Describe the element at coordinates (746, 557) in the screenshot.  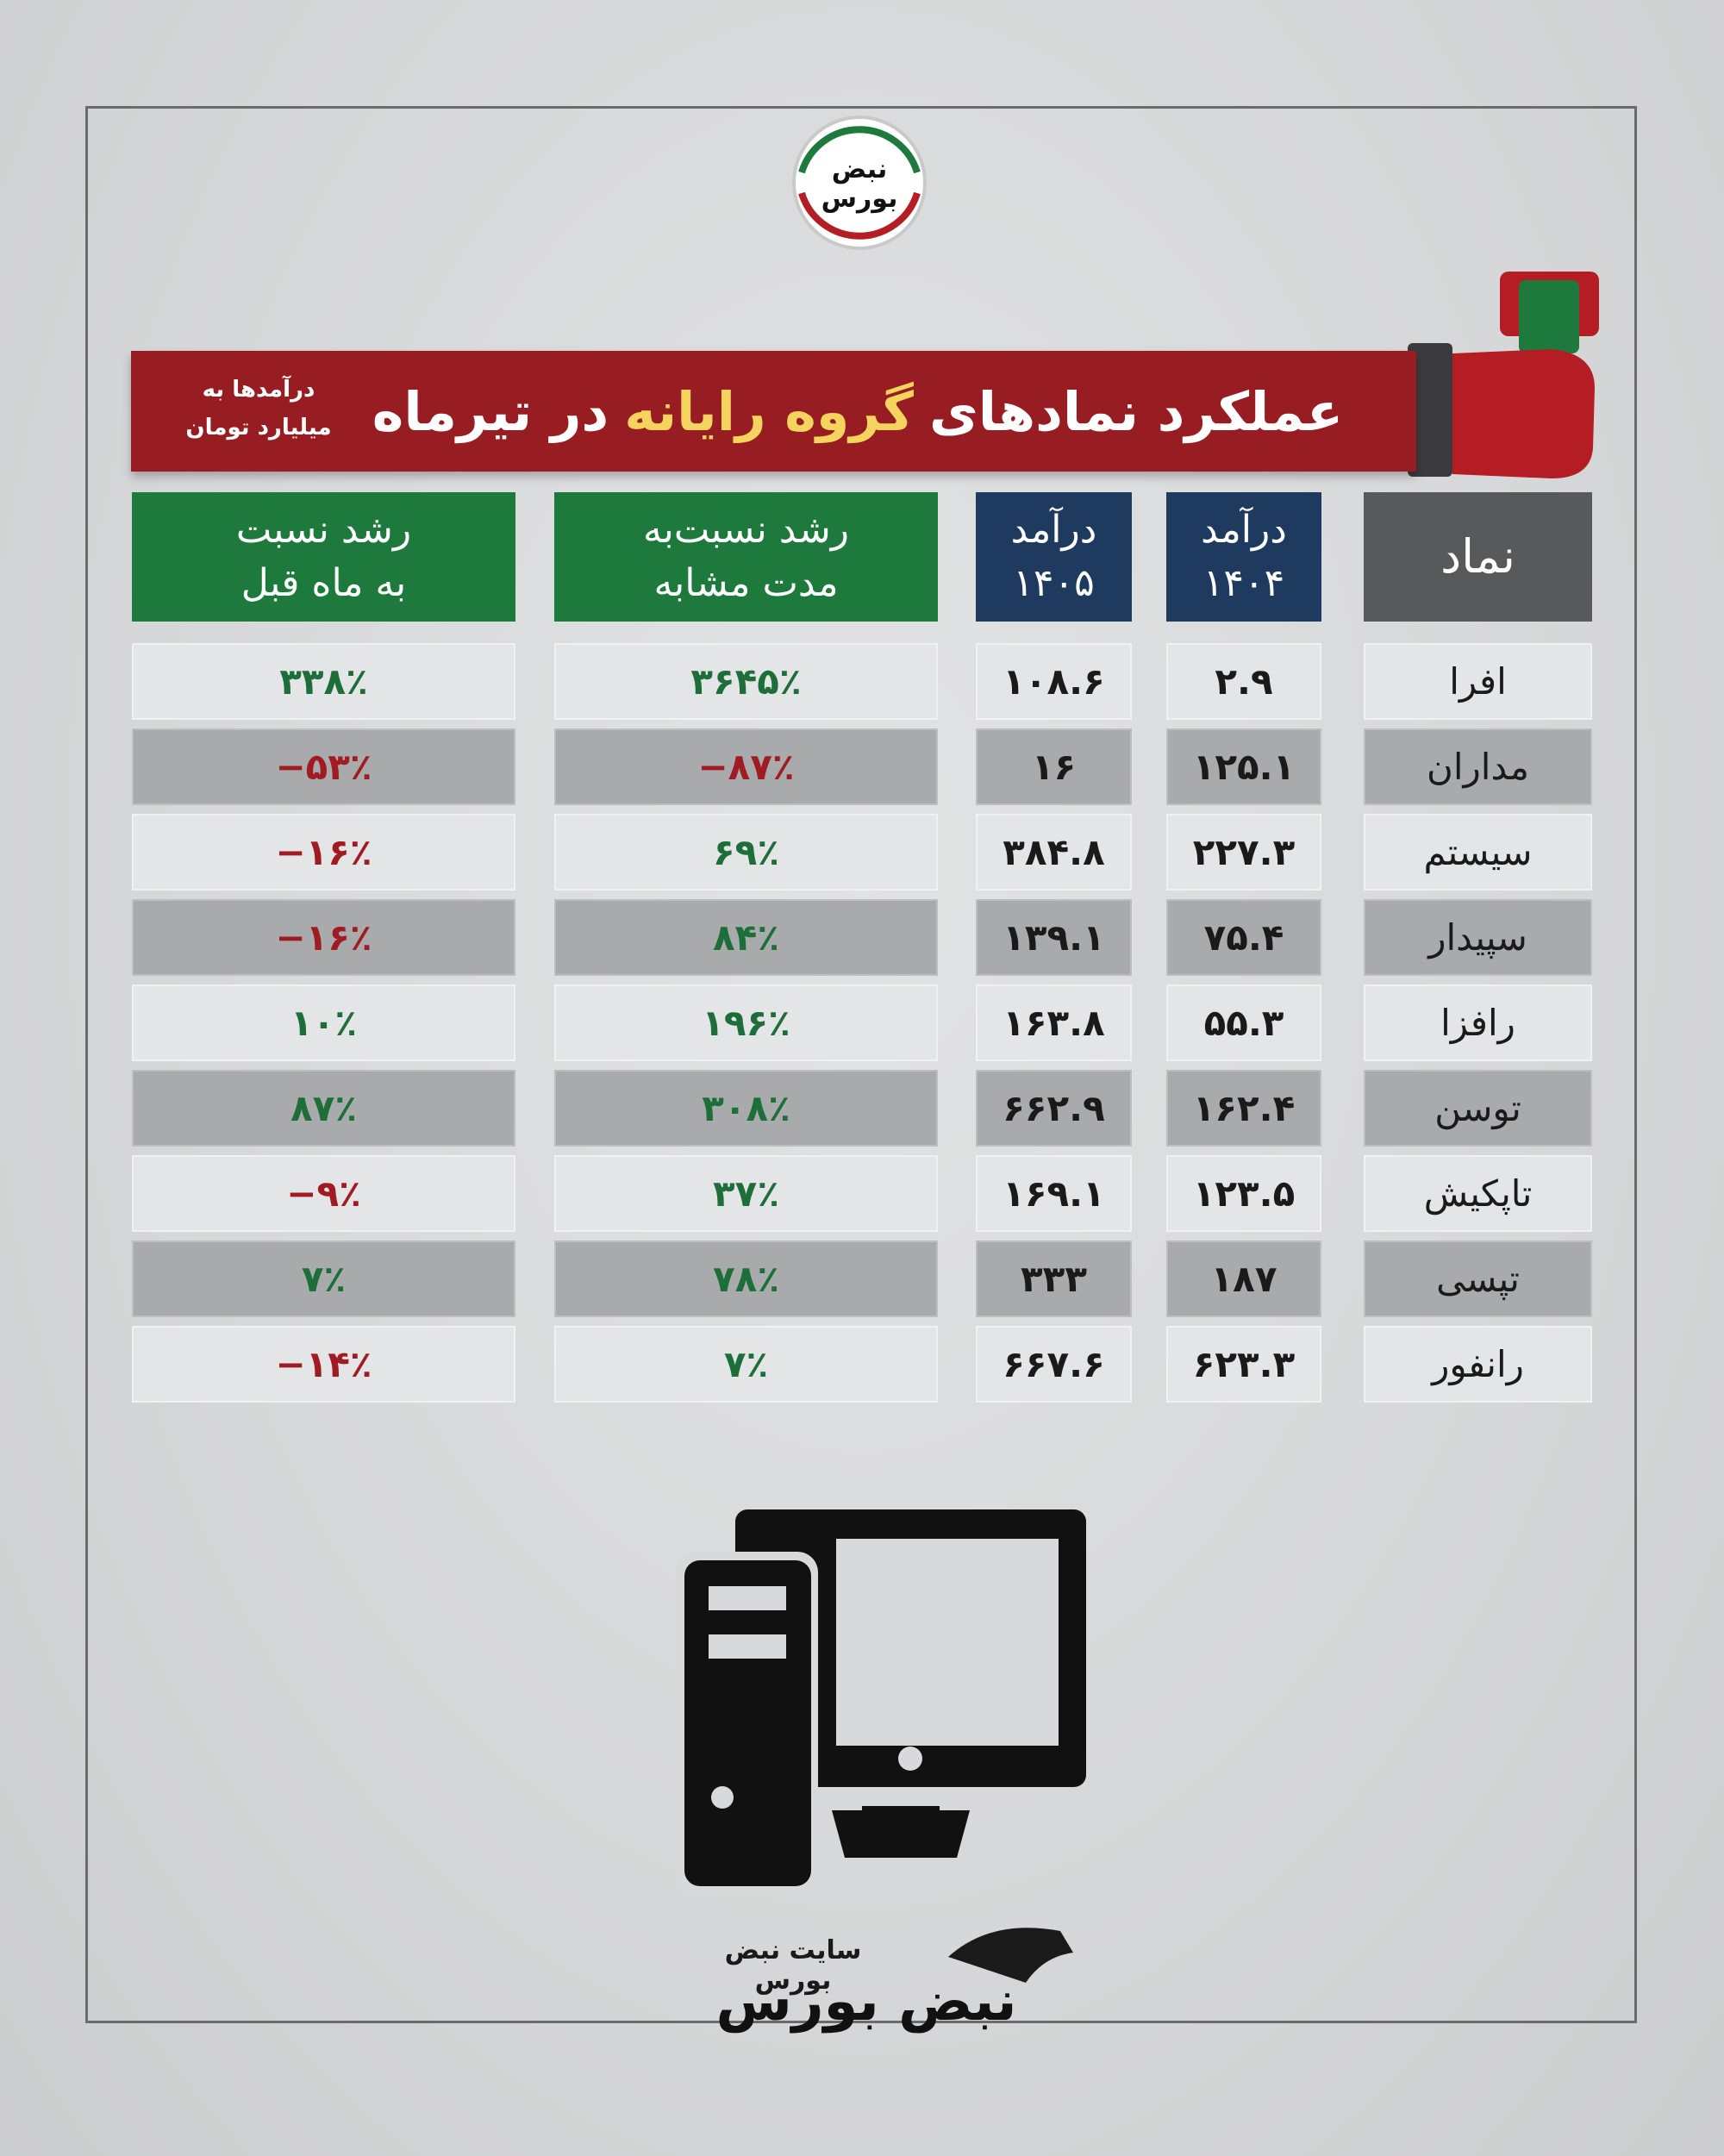
I see `column-header: رشد نسبت‌به مدت مشابه` at that location.